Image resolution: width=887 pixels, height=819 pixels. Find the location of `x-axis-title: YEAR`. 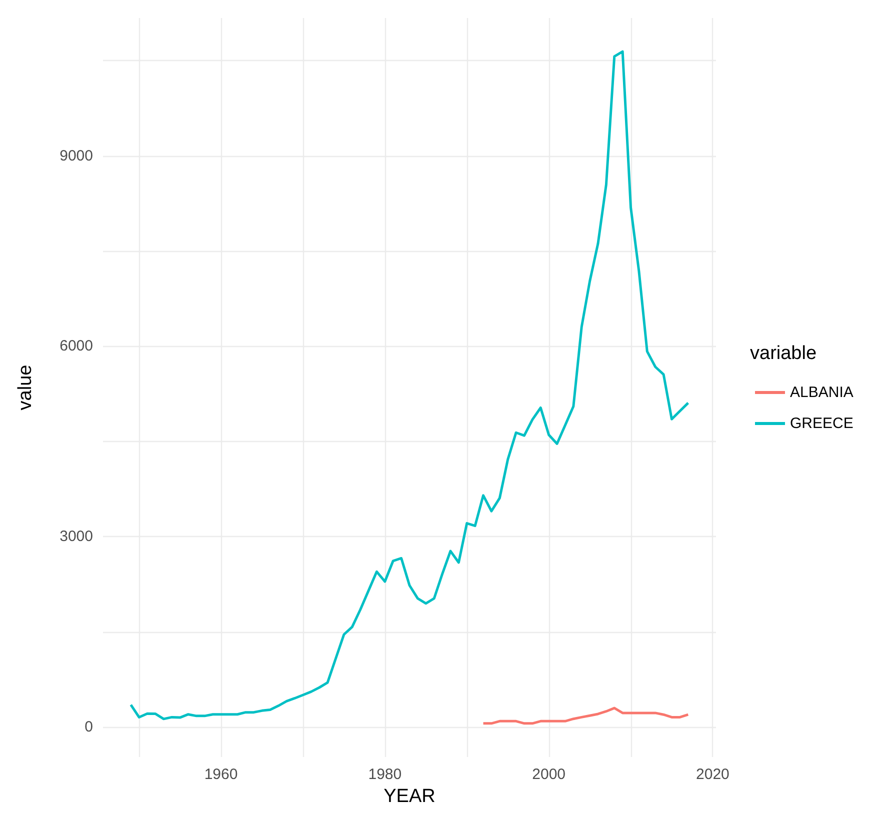

x-axis-title: YEAR is located at coordinates (410, 796).